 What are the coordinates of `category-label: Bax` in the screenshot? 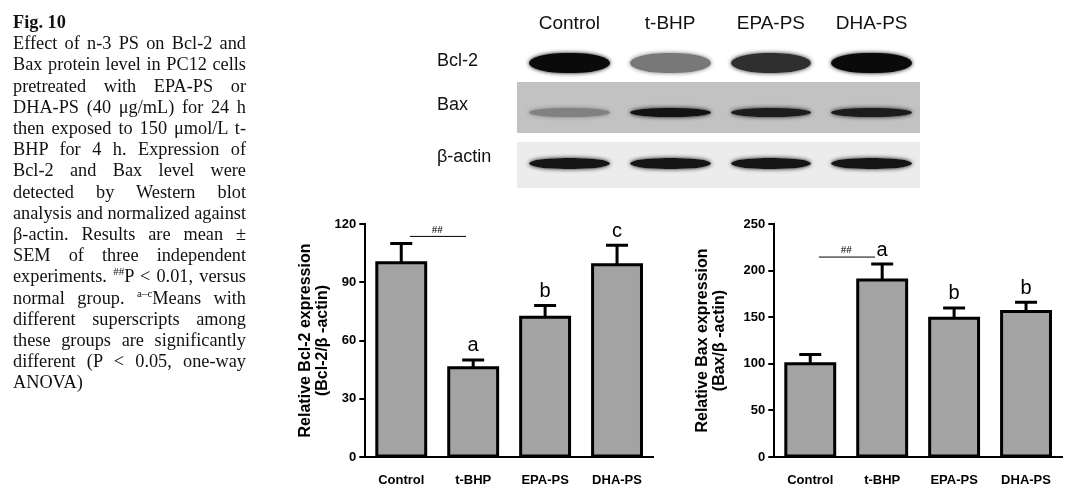 It's located at (453, 104).